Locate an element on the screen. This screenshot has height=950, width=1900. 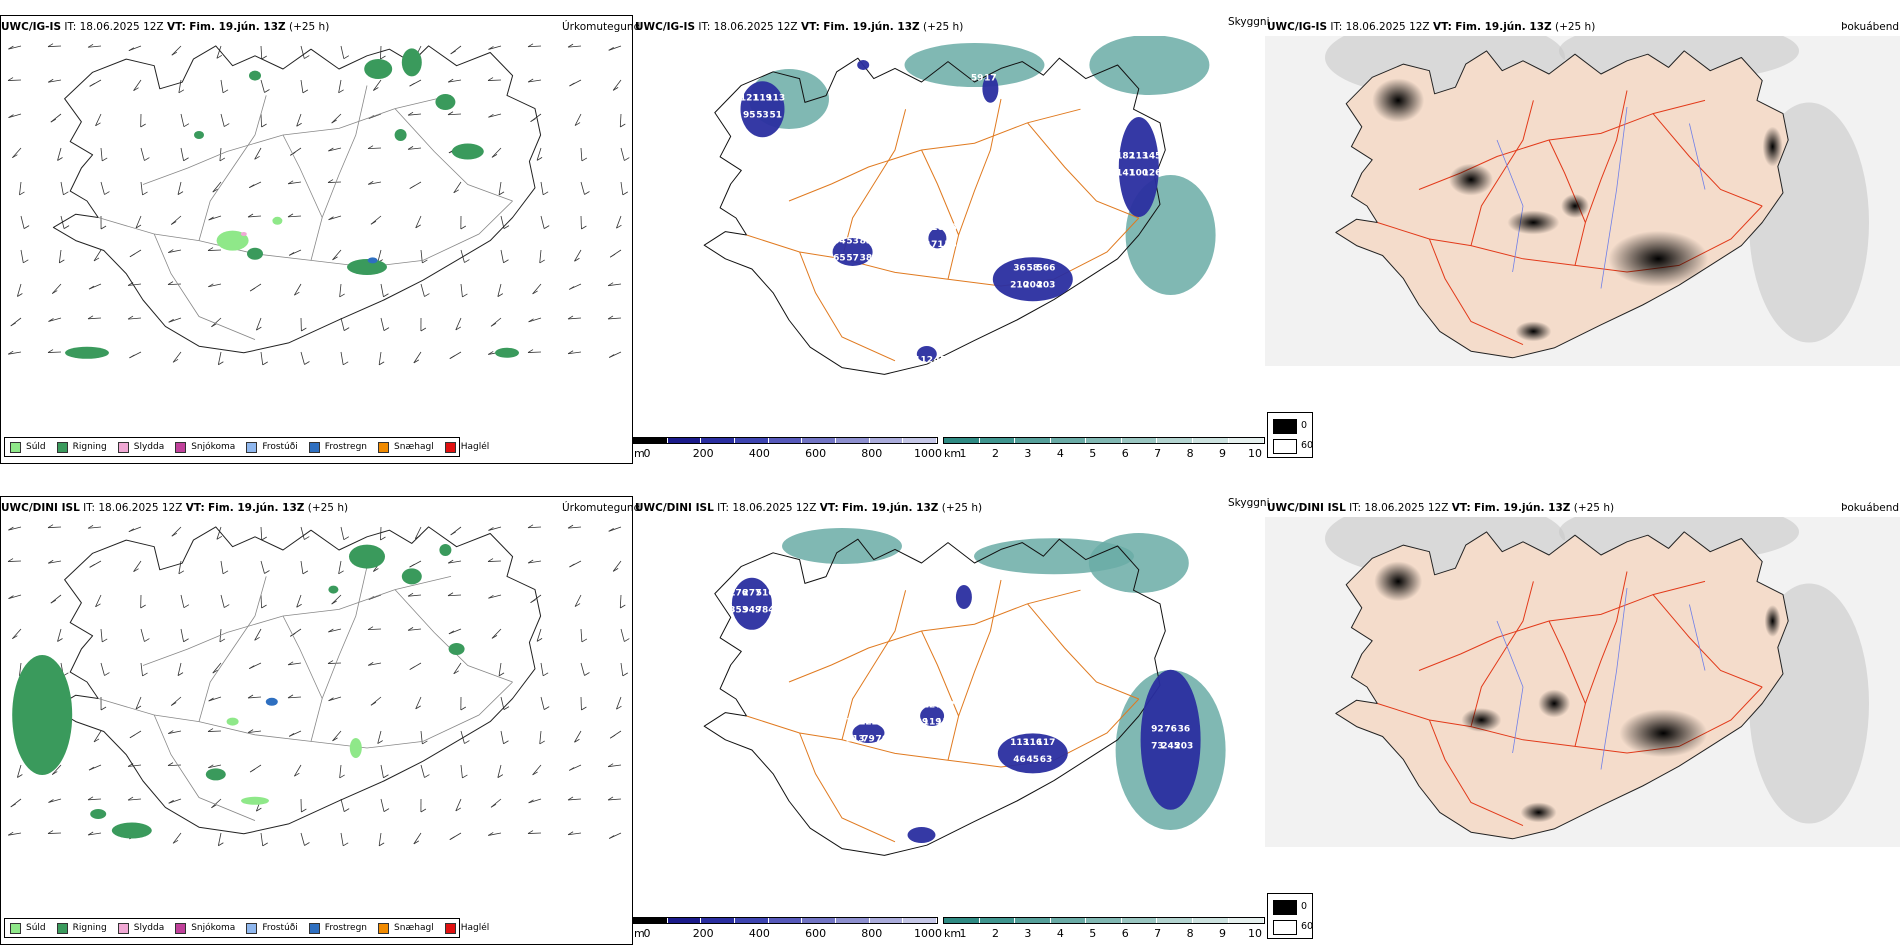
cloud-base-value: 276 is located at coordinates (738, 593).